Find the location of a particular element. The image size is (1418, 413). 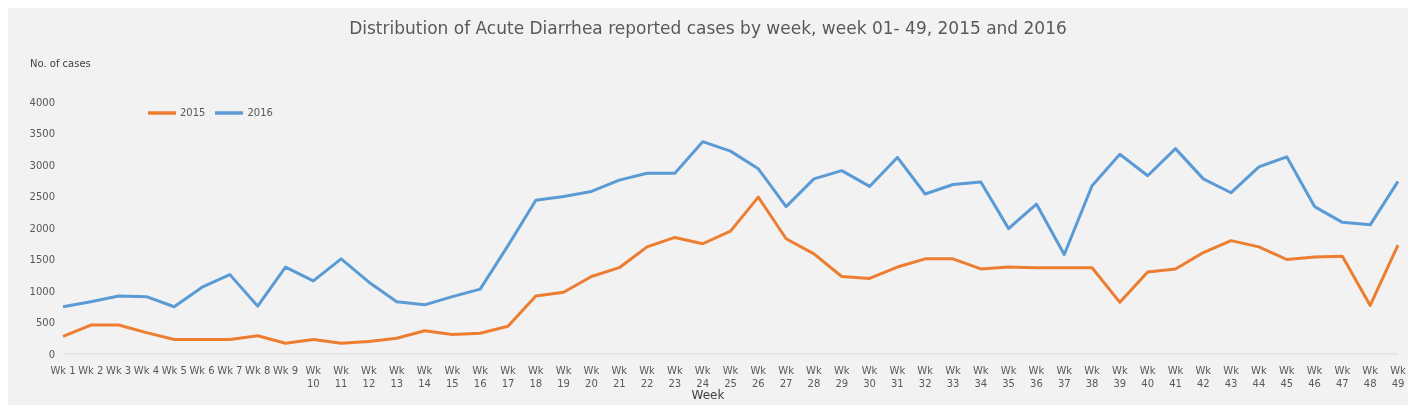

x-tick-label: Wk 40 is located at coordinates (1147, 377).